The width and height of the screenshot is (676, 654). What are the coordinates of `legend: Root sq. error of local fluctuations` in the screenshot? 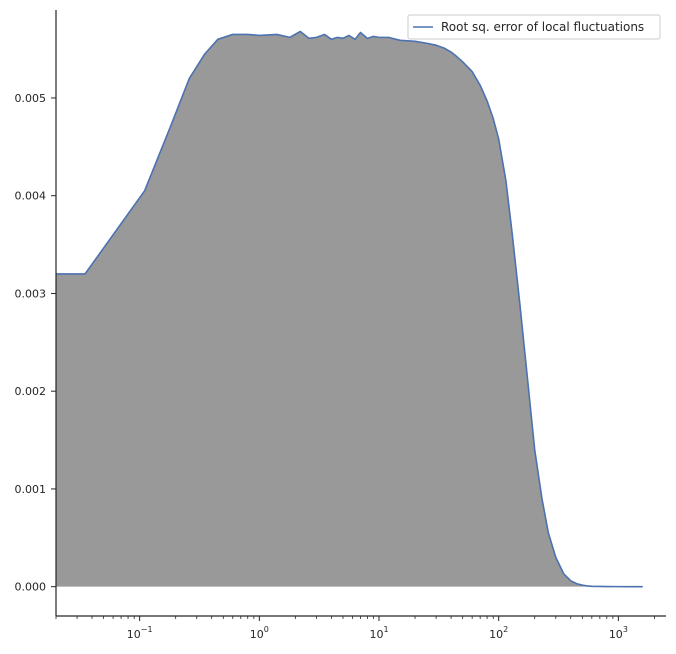 It's located at (534, 27).